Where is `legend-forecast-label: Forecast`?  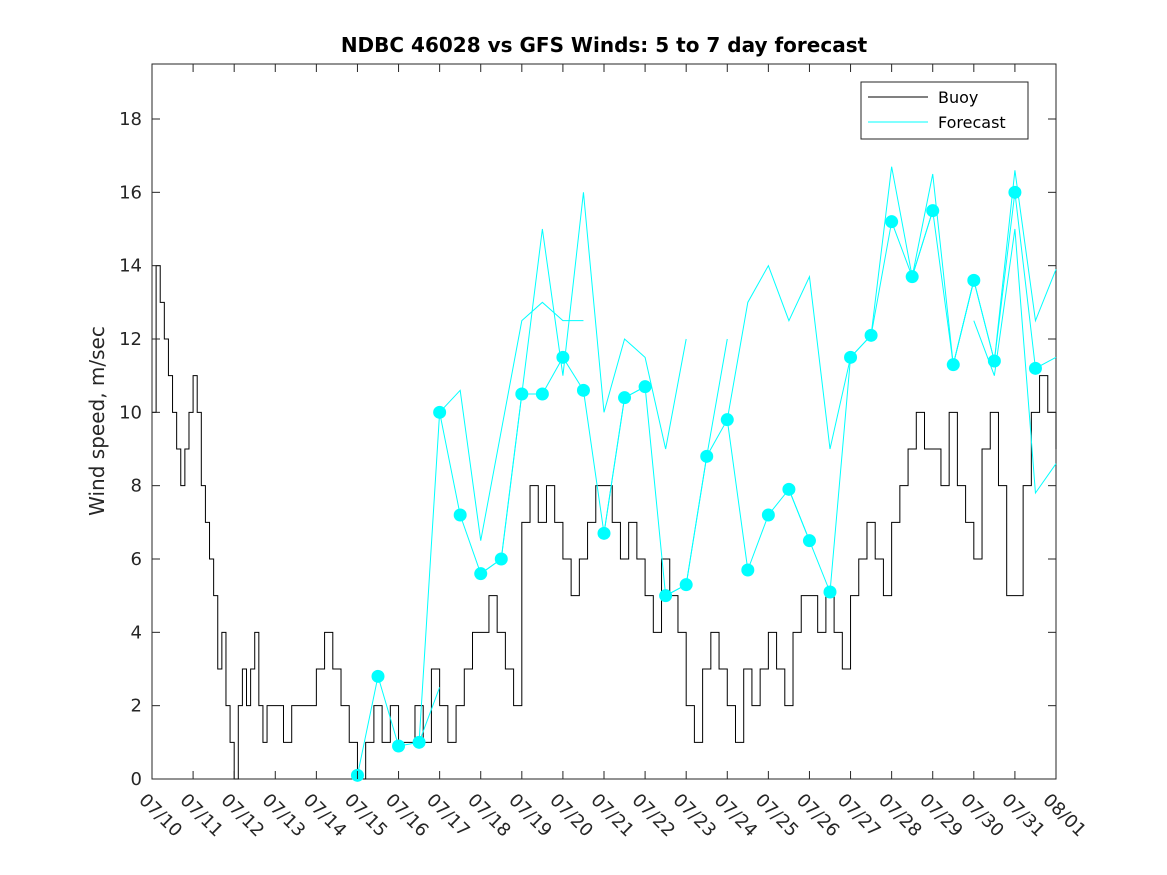 legend-forecast-label: Forecast is located at coordinates (972, 122).